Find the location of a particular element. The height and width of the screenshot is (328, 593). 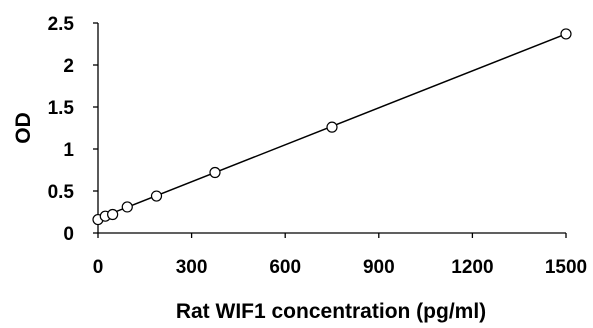

y-tick-label: 2 is located at coordinates (68, 66).